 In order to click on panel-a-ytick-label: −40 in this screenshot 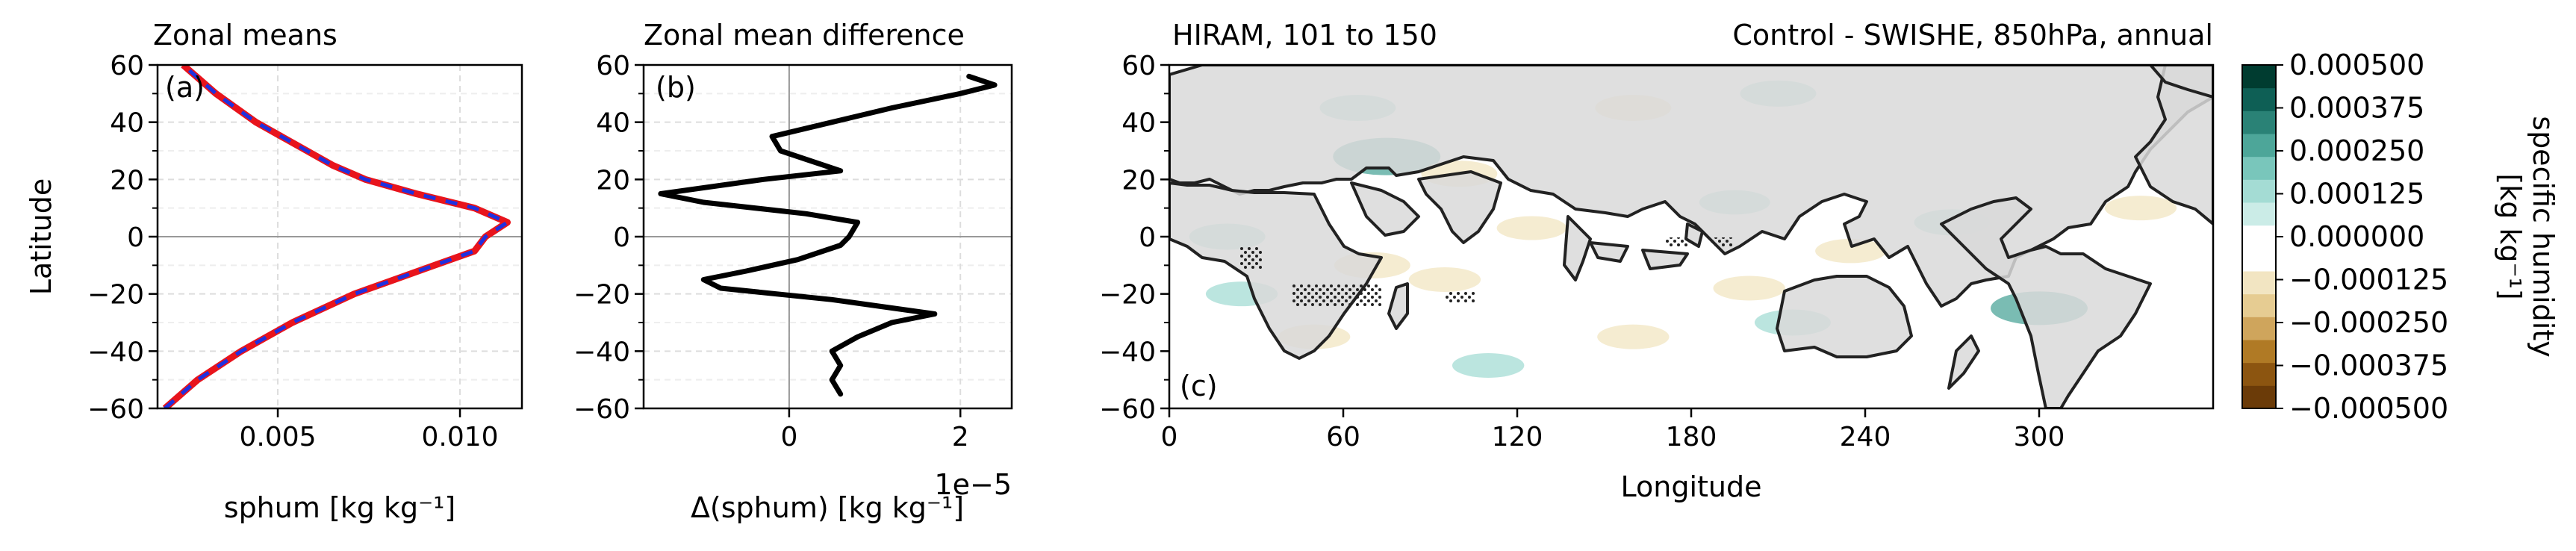, I will do `click(115, 352)`.